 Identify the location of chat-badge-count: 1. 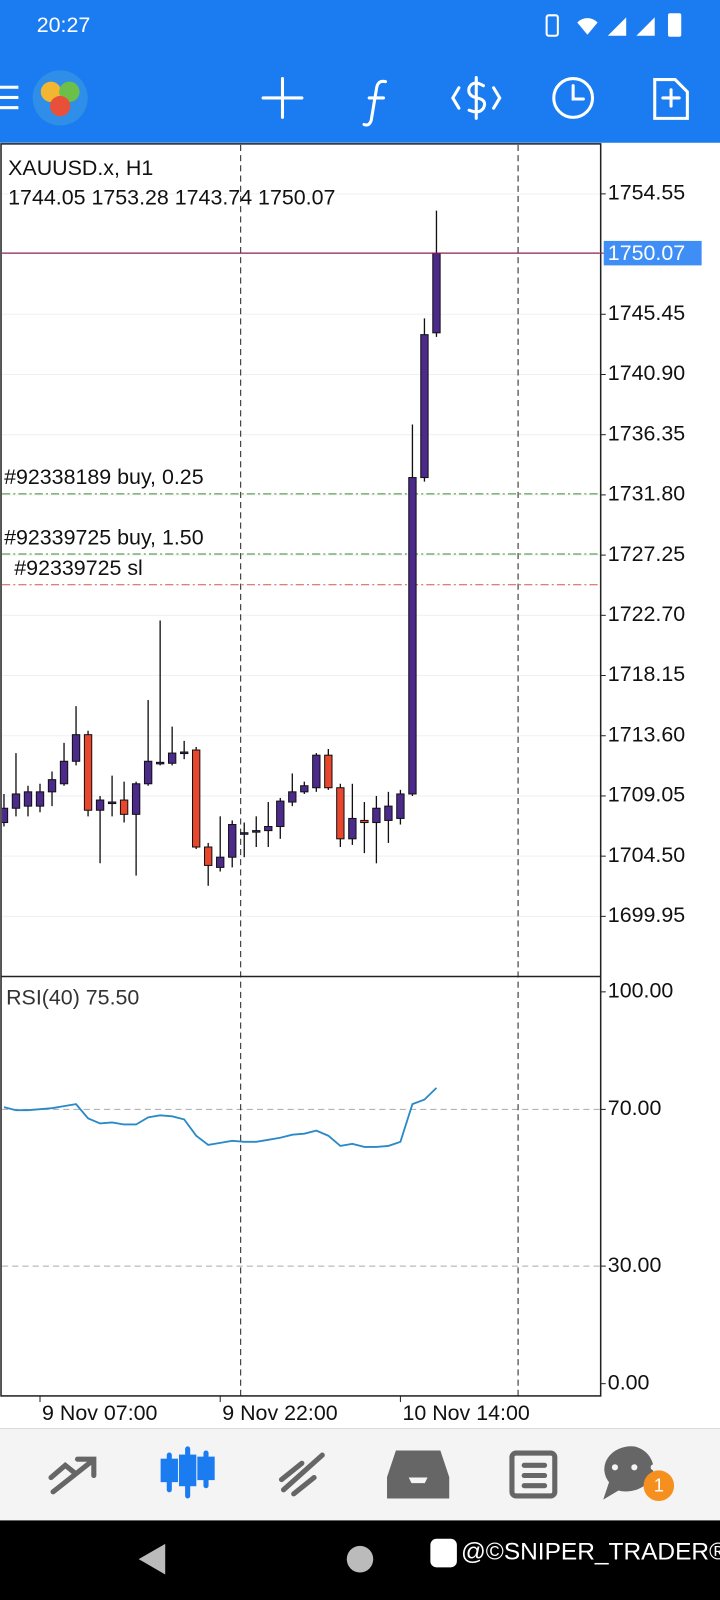
(659, 1485).